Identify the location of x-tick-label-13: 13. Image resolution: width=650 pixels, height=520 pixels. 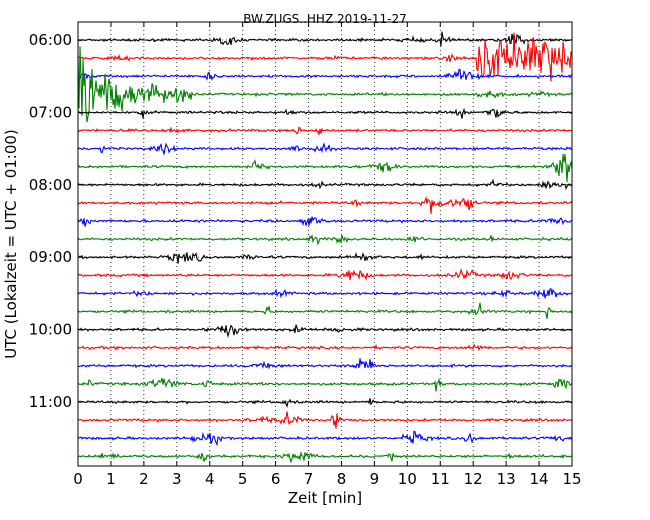
(506, 479).